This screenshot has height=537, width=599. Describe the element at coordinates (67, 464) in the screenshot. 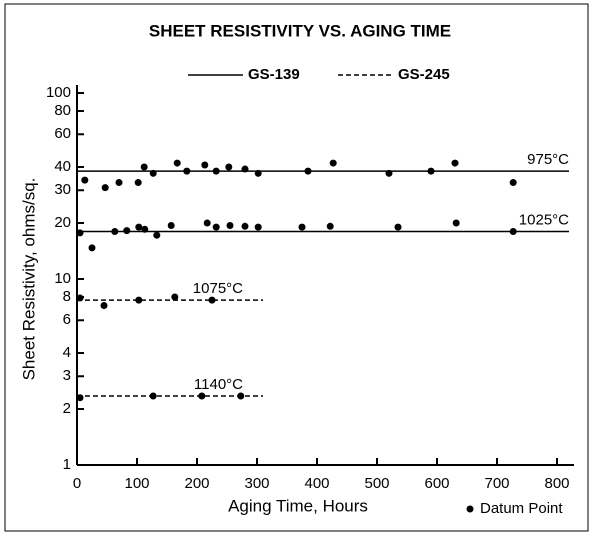

I see `y-tick-label: 1` at that location.